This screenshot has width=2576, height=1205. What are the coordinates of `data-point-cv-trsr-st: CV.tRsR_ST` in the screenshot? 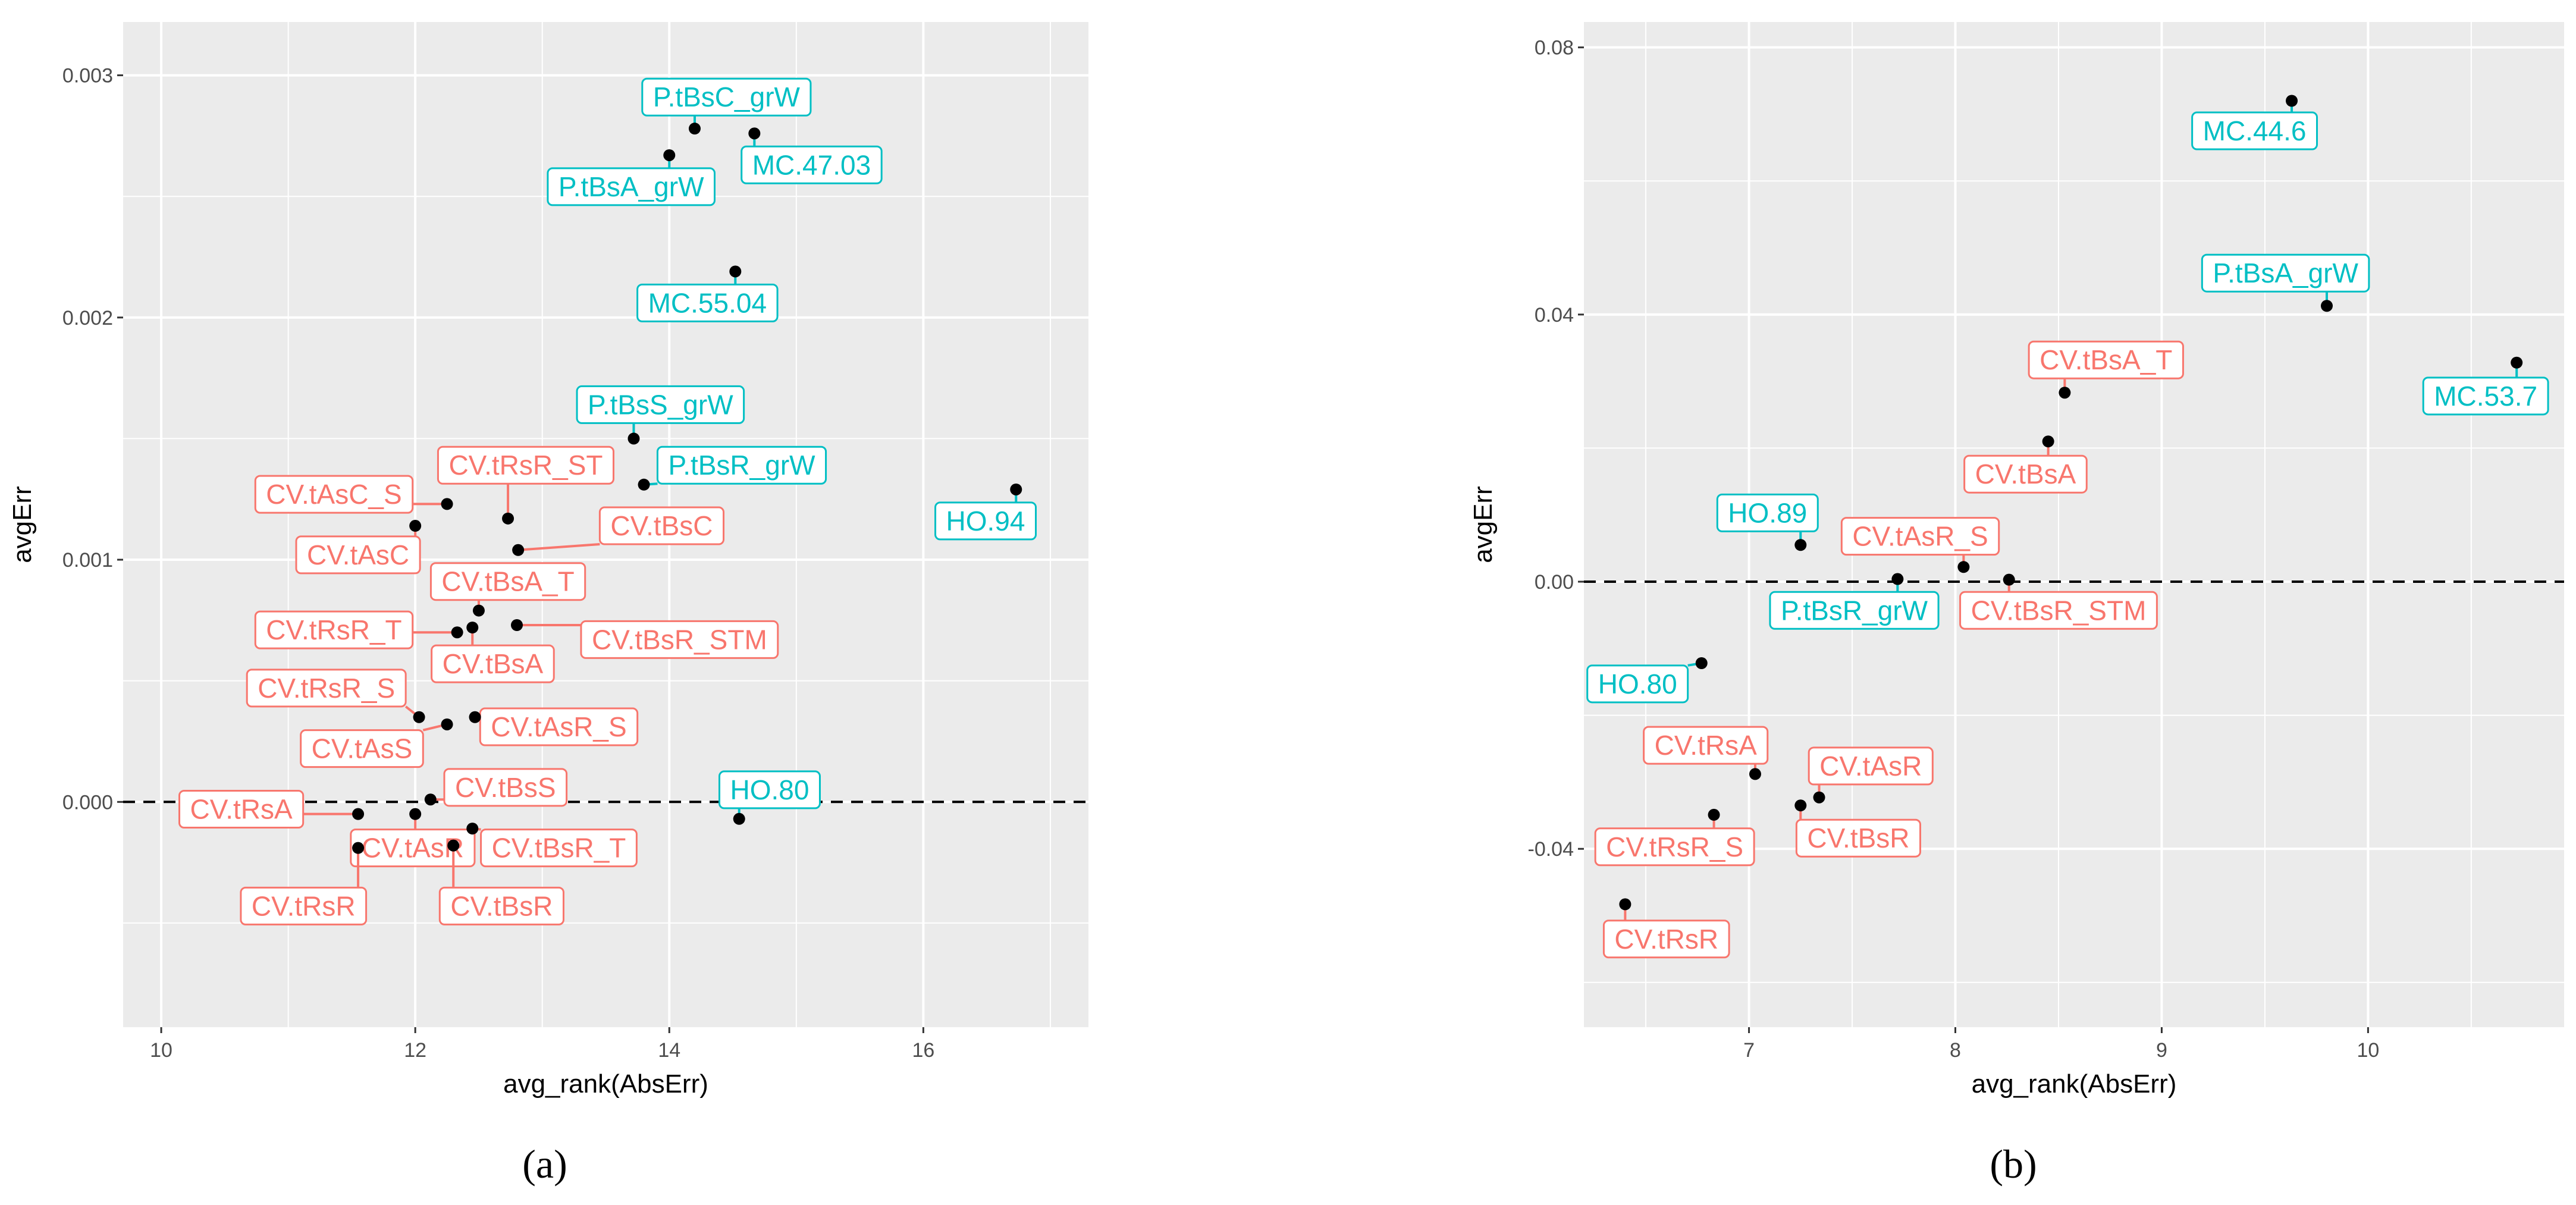 It's located at (525, 485).